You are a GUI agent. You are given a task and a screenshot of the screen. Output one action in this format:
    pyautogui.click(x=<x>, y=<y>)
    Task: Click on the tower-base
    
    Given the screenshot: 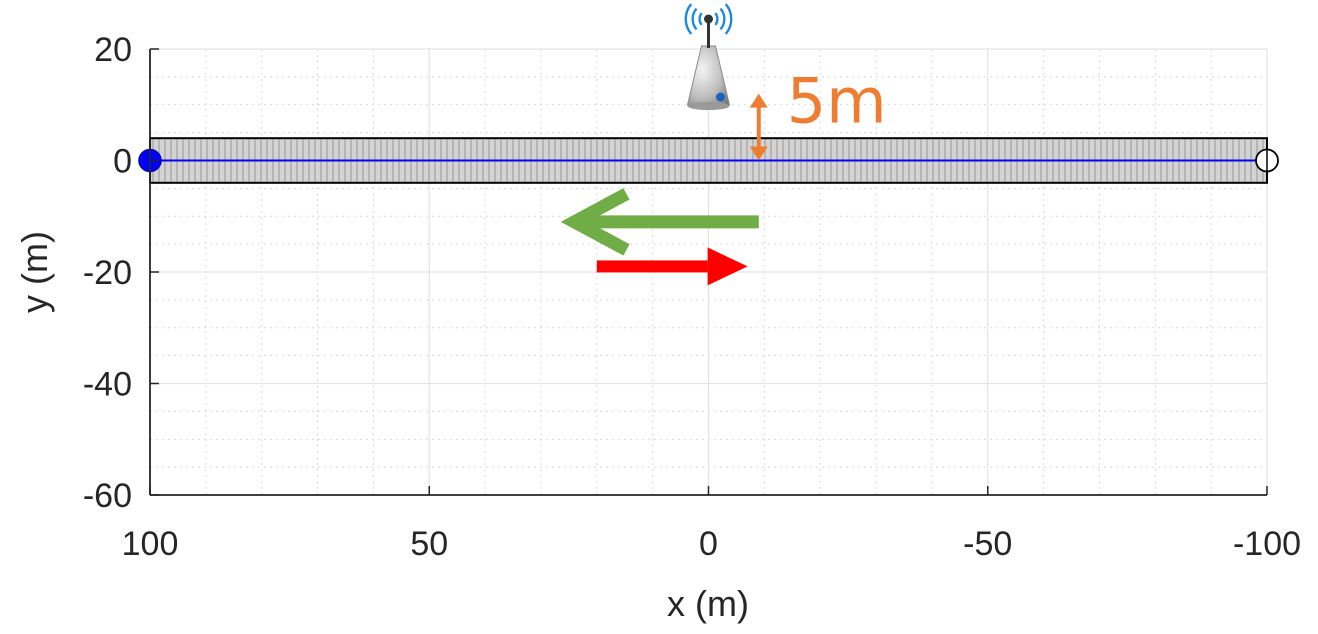 What is the action you would take?
    pyautogui.click(x=708, y=106)
    